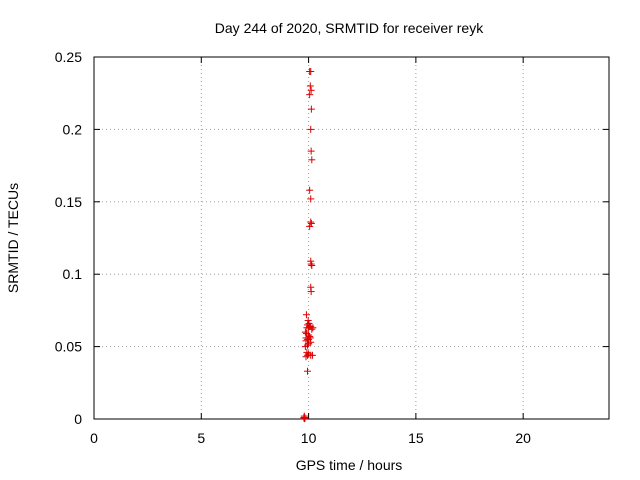 This screenshot has height=480, width=640. What do you see at coordinates (349, 465) in the screenshot?
I see `x-axis-label: GPS time / hours` at bounding box center [349, 465].